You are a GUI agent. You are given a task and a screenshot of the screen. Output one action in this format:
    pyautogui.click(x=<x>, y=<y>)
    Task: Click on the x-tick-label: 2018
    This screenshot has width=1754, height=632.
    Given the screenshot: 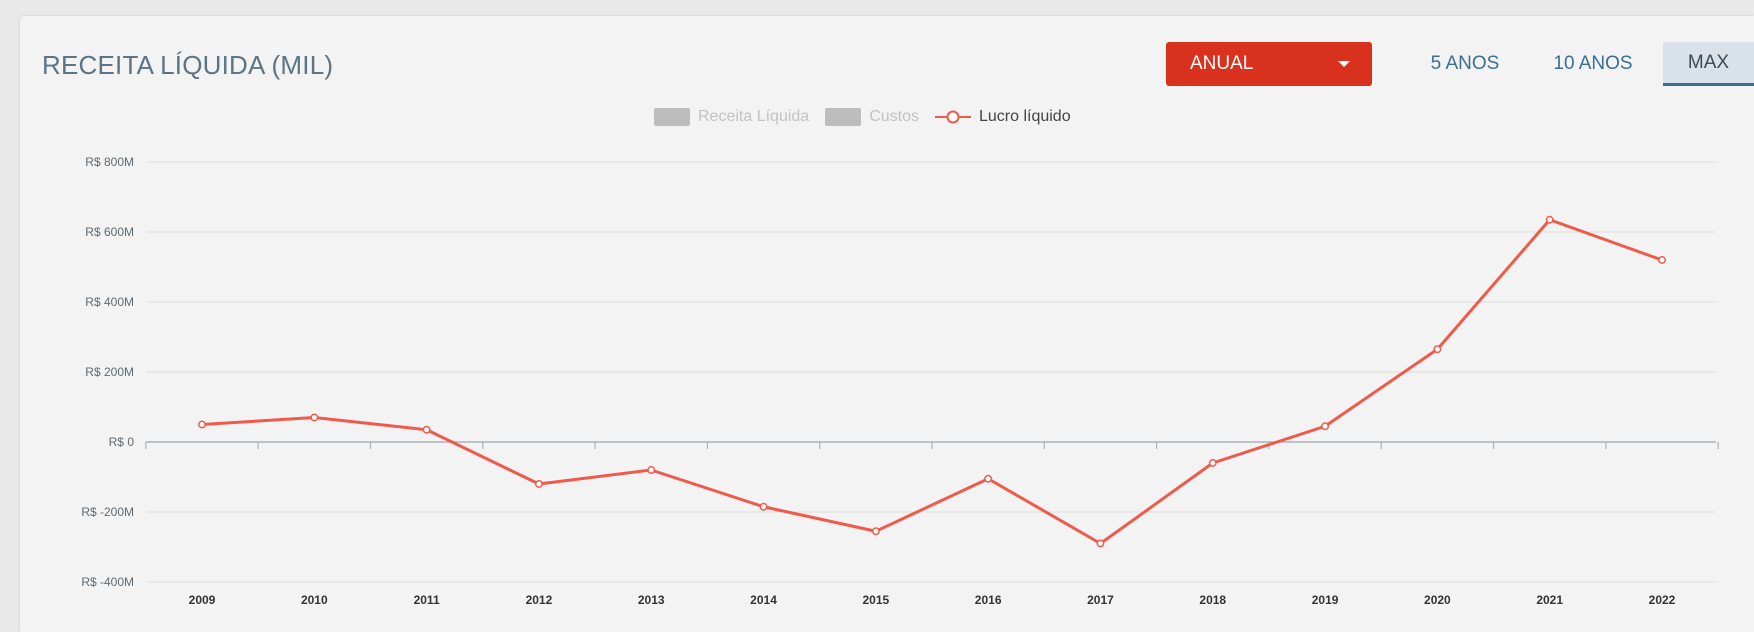 What is the action you would take?
    pyautogui.click(x=1212, y=600)
    